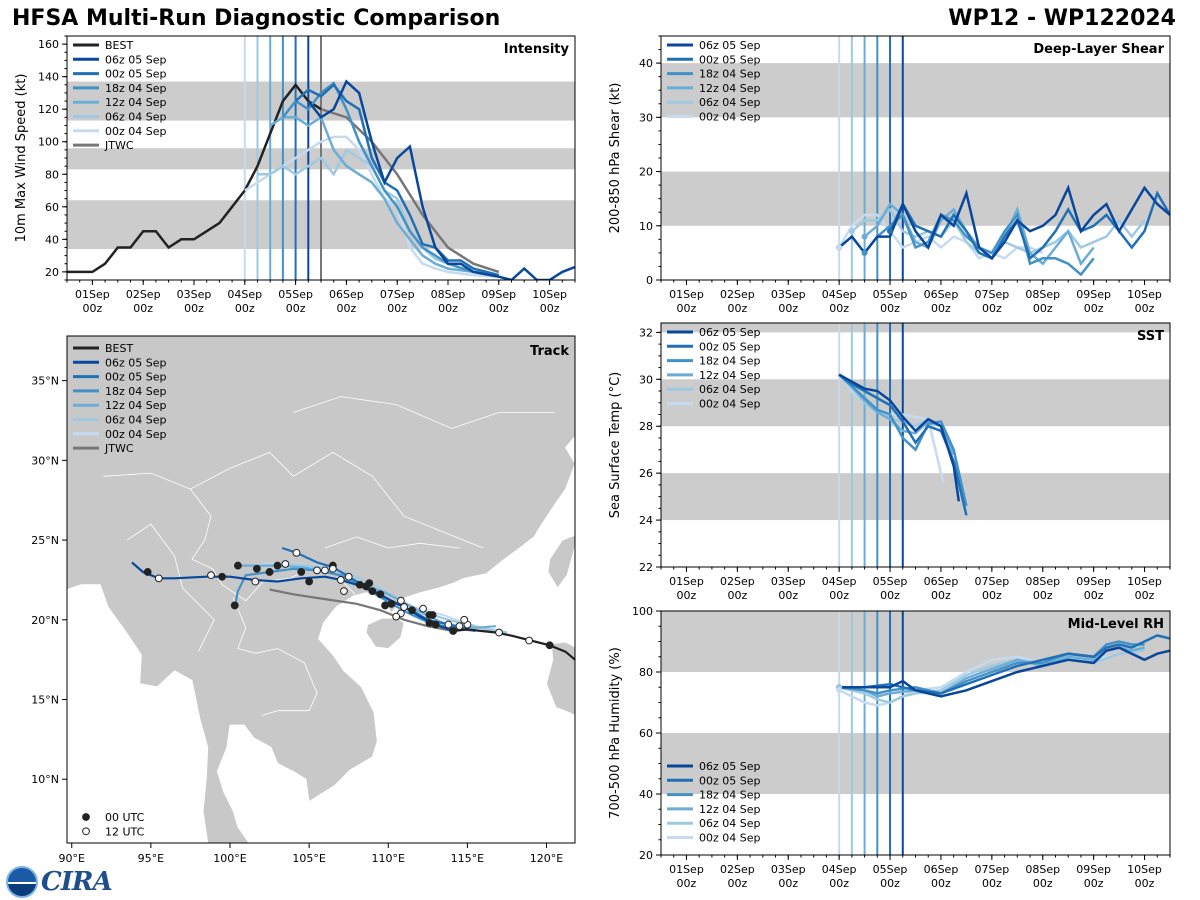  Describe the element at coordinates (730, 389) in the screenshot. I see `sst-legend-label: 06z 04 Sep` at that location.